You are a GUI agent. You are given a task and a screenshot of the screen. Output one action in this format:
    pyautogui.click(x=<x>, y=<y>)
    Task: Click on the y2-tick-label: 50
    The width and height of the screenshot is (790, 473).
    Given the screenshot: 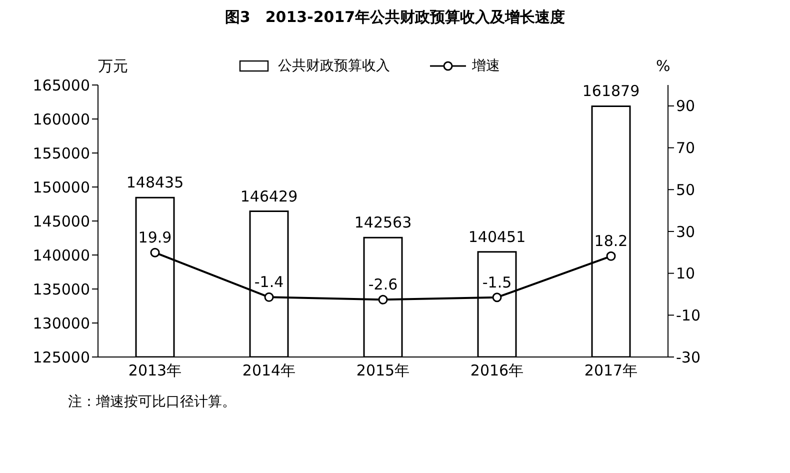 What is the action you would take?
    pyautogui.click(x=686, y=189)
    